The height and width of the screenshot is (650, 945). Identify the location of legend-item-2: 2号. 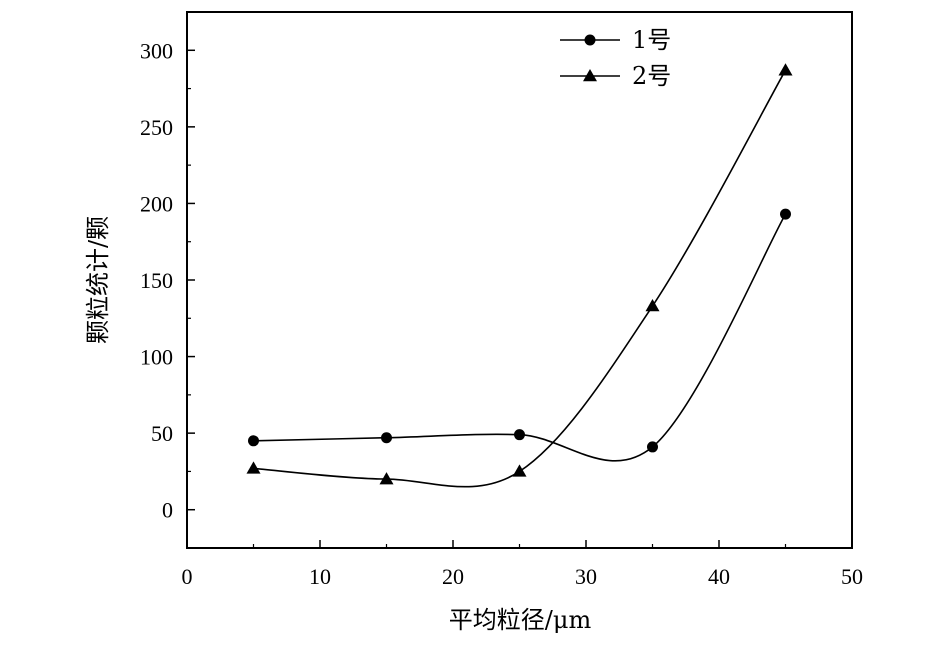
(615, 76).